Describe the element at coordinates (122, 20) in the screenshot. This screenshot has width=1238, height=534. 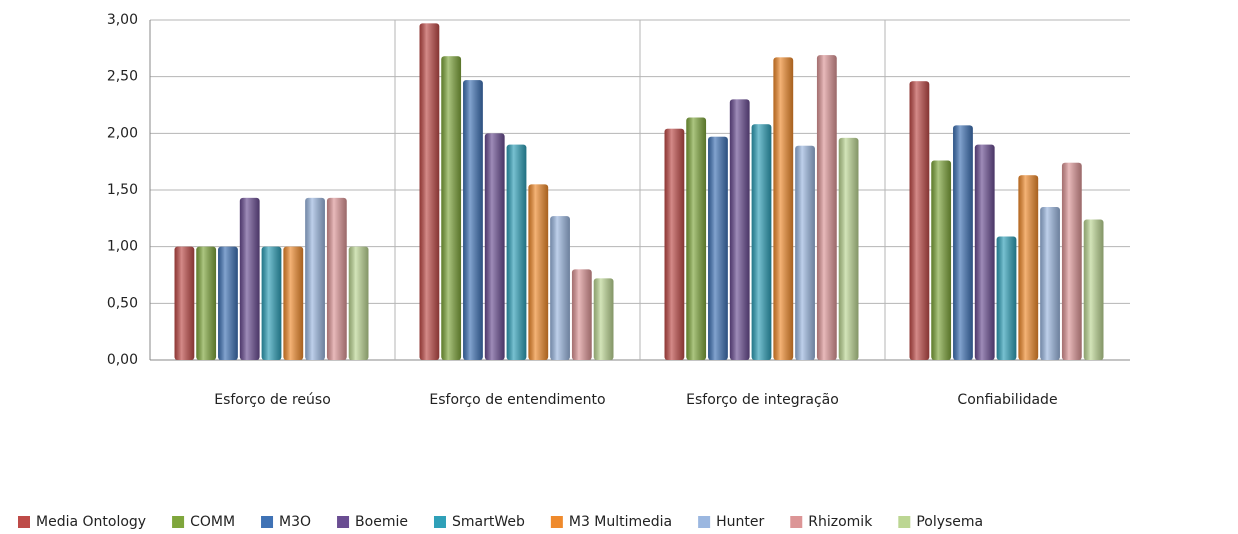
I see `y-tick-label: 3,00` at that location.